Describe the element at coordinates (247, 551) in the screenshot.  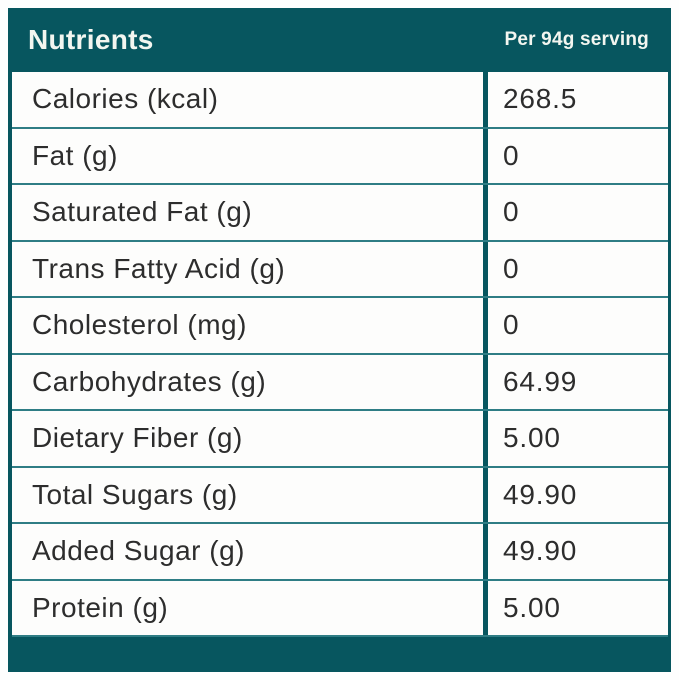
I see `nutrient-label: Added Sugar (g)` at that location.